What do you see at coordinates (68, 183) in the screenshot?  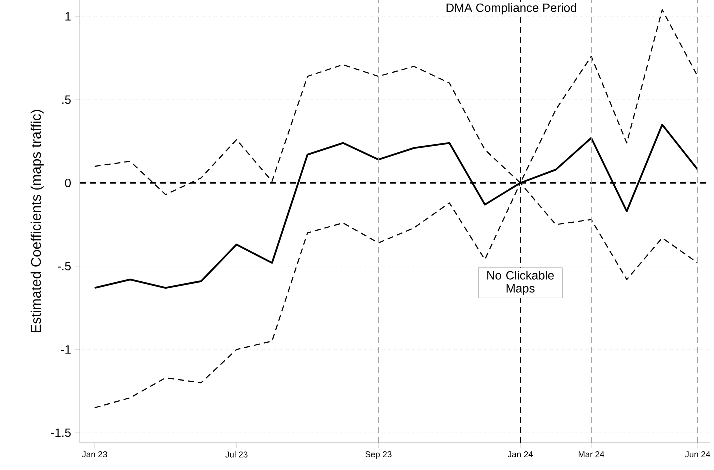 I see `y-tick-label: 0` at bounding box center [68, 183].